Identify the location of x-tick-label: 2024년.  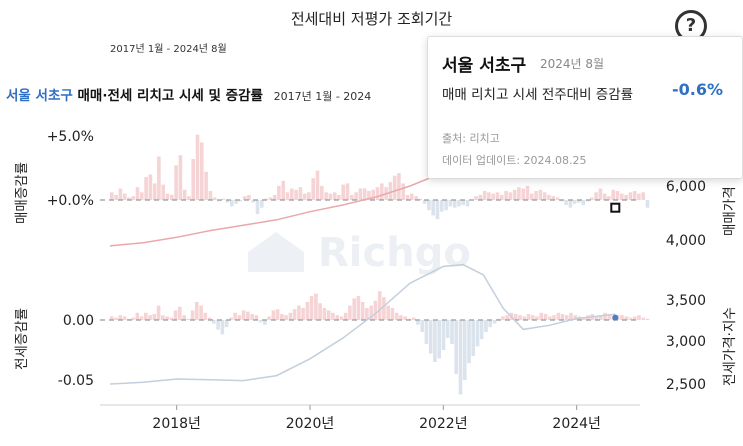
(576, 424).